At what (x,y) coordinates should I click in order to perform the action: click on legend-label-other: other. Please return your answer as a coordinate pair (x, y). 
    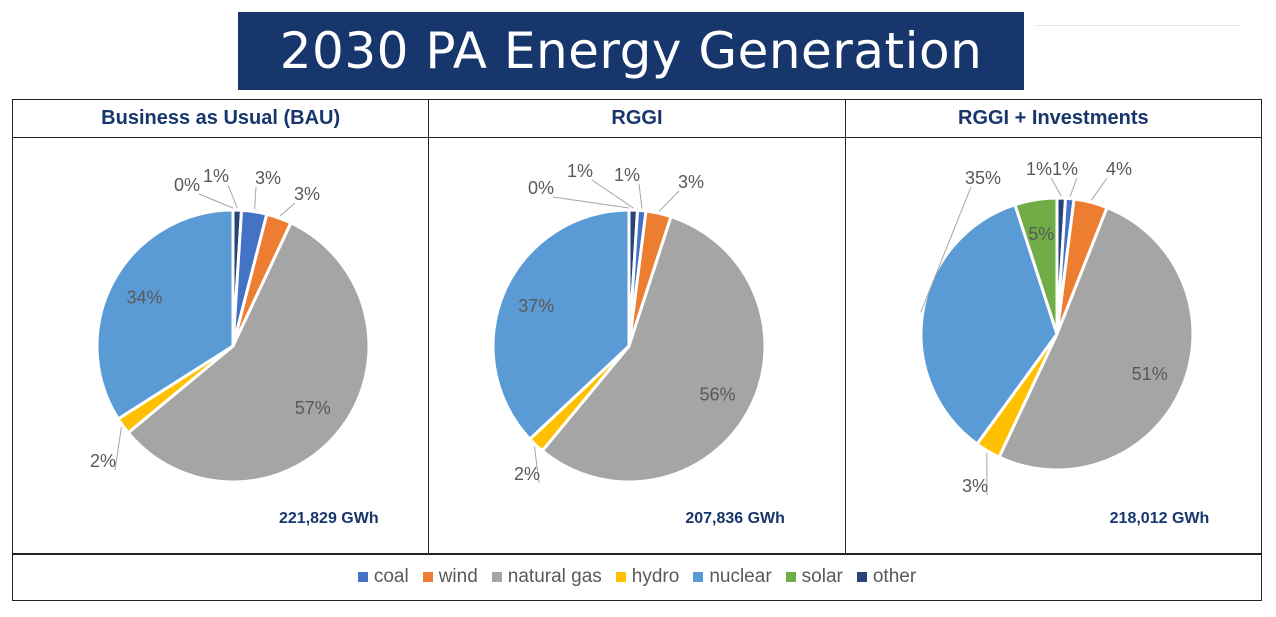
    Looking at the image, I should click on (894, 576).